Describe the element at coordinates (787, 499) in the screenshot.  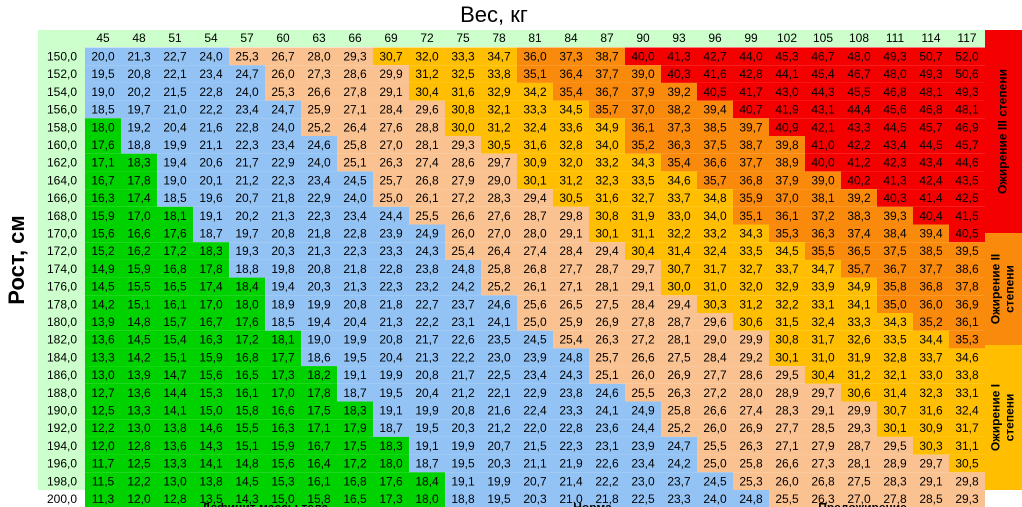
I see `bmi-value: 25,5` at that location.